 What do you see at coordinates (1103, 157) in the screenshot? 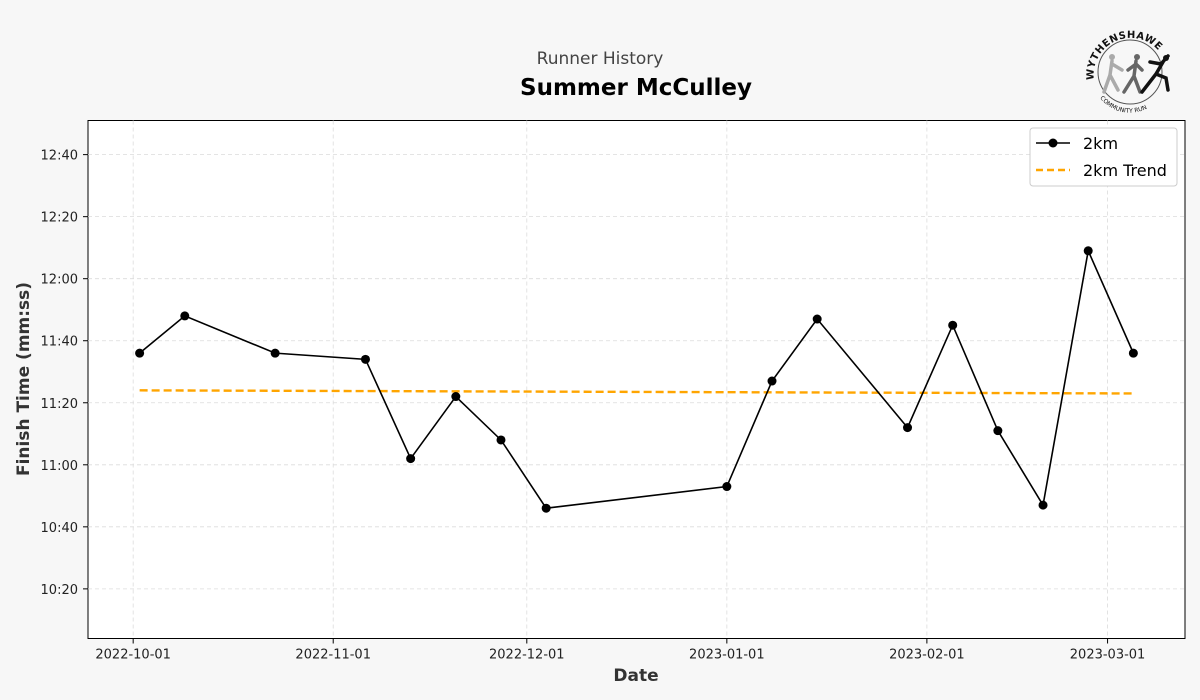
I see `legend: 2km 2km Trend` at bounding box center [1103, 157].